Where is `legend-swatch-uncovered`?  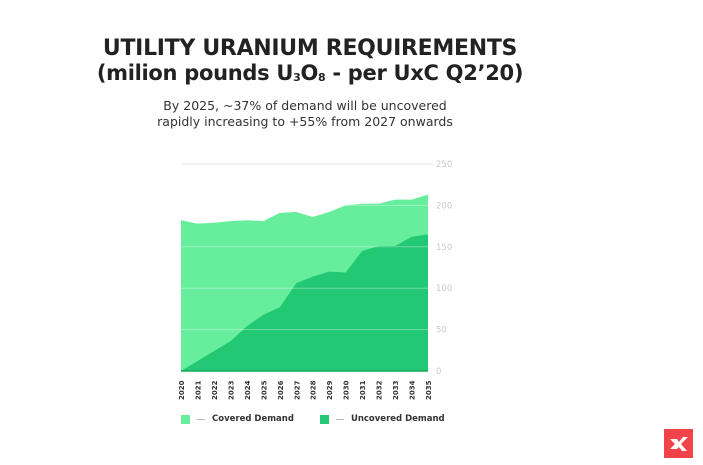 legend-swatch-uncovered is located at coordinates (324, 419).